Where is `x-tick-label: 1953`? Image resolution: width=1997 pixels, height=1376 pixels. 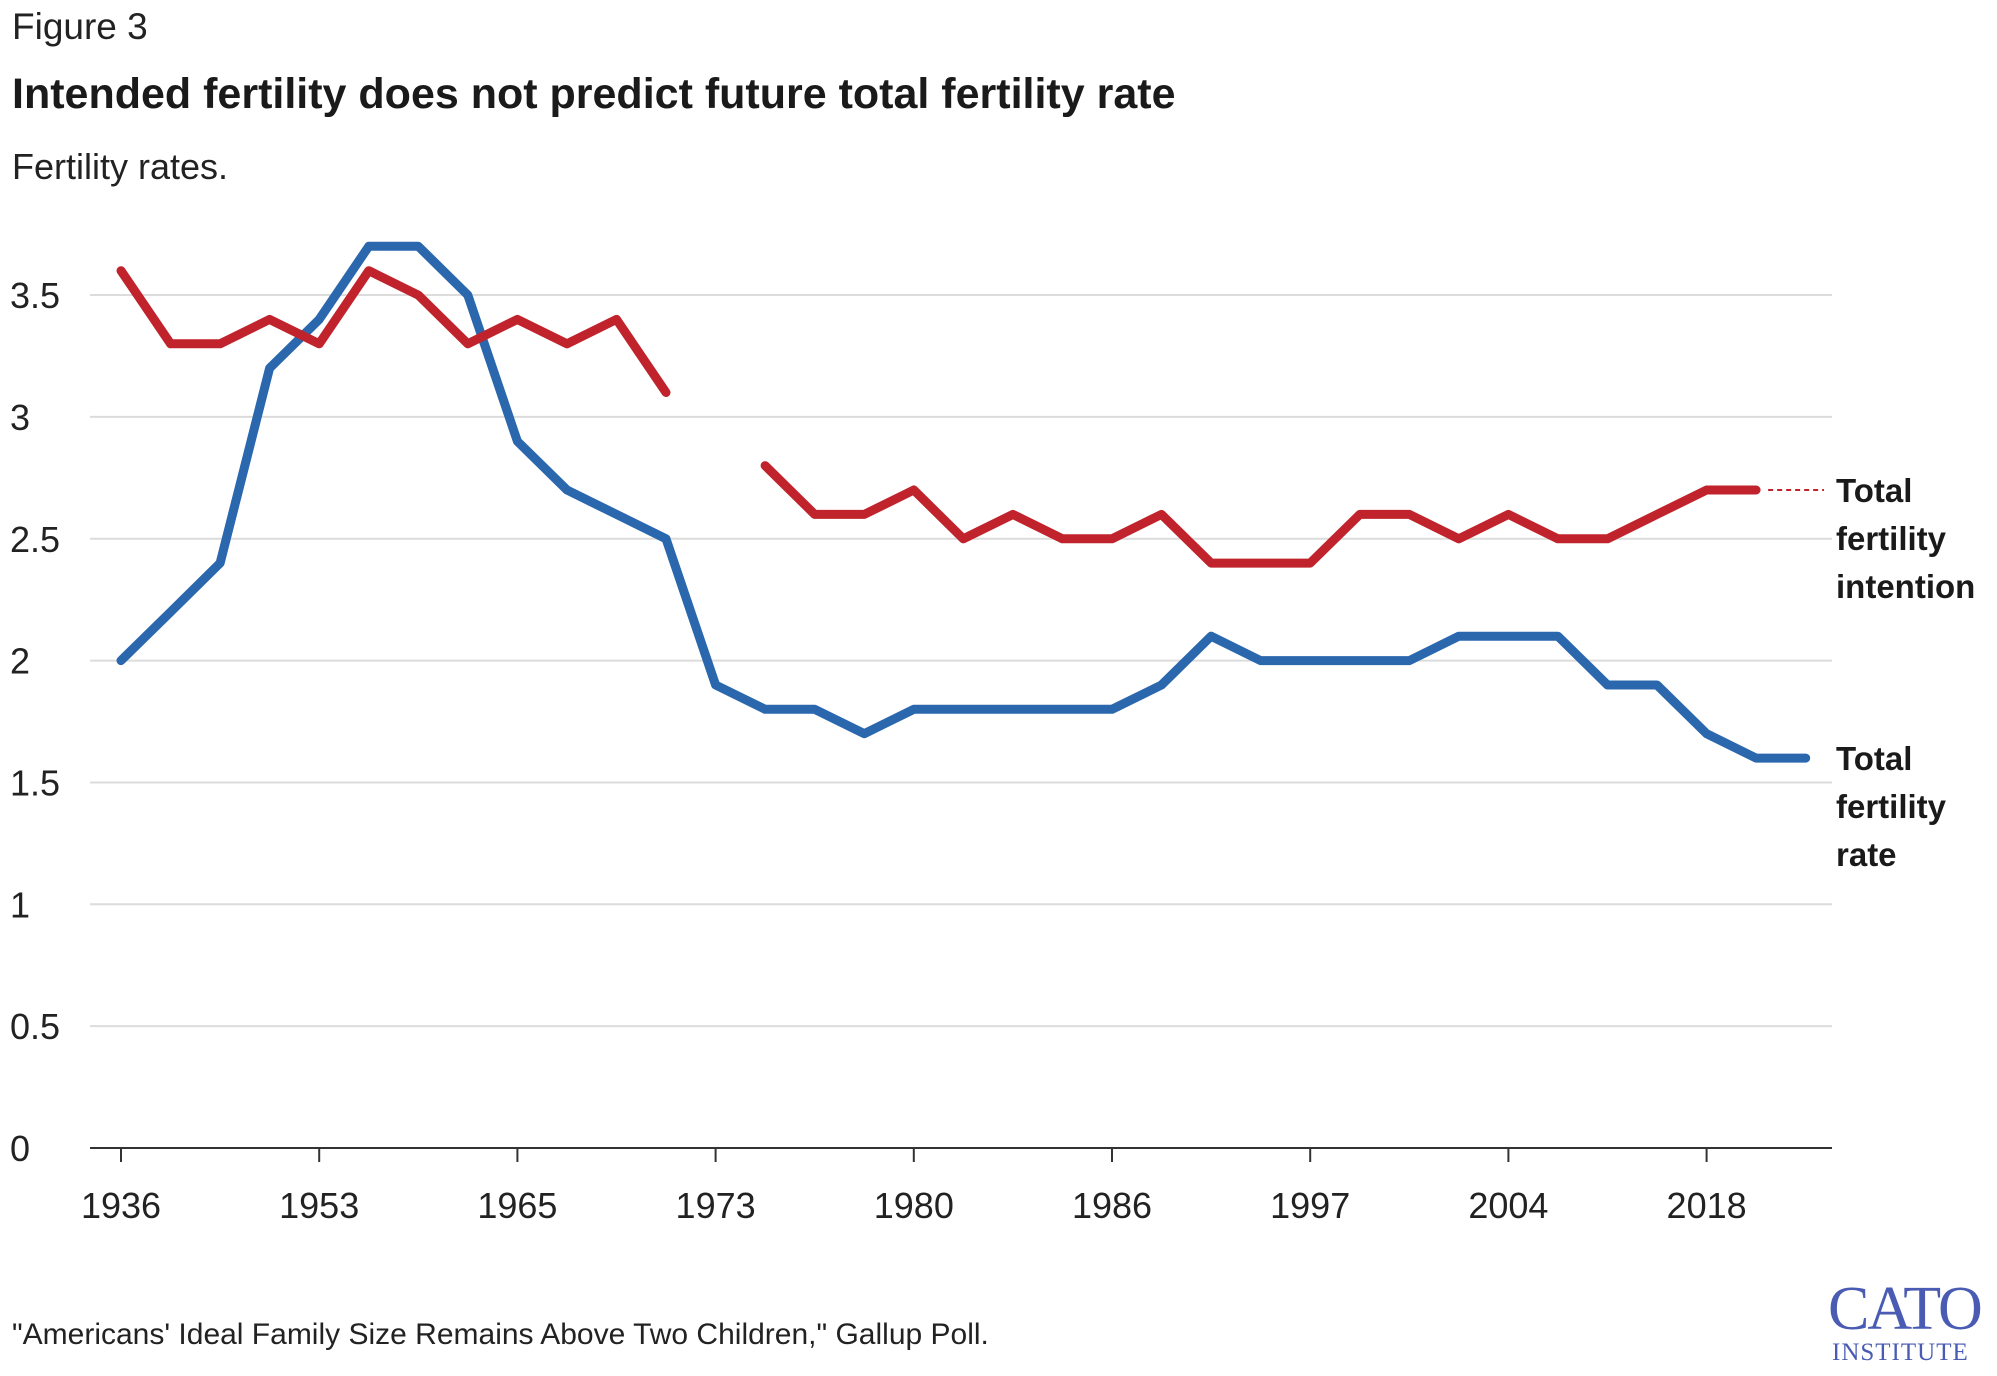
x-tick-label: 1953 is located at coordinates (319, 1205).